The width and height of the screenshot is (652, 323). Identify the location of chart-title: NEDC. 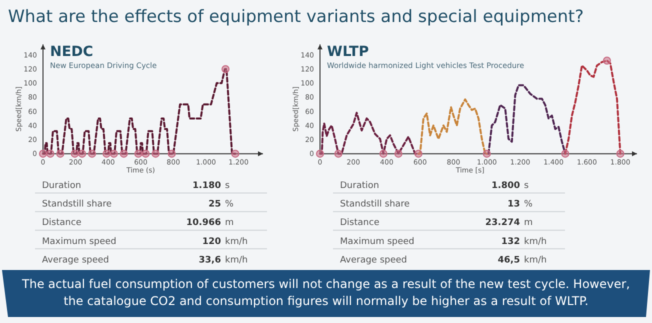
(72, 52).